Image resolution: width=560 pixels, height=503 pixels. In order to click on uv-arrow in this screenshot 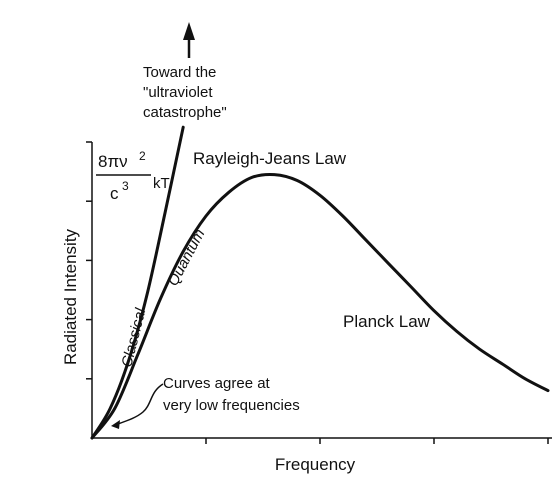, I will do `click(189, 40)`.